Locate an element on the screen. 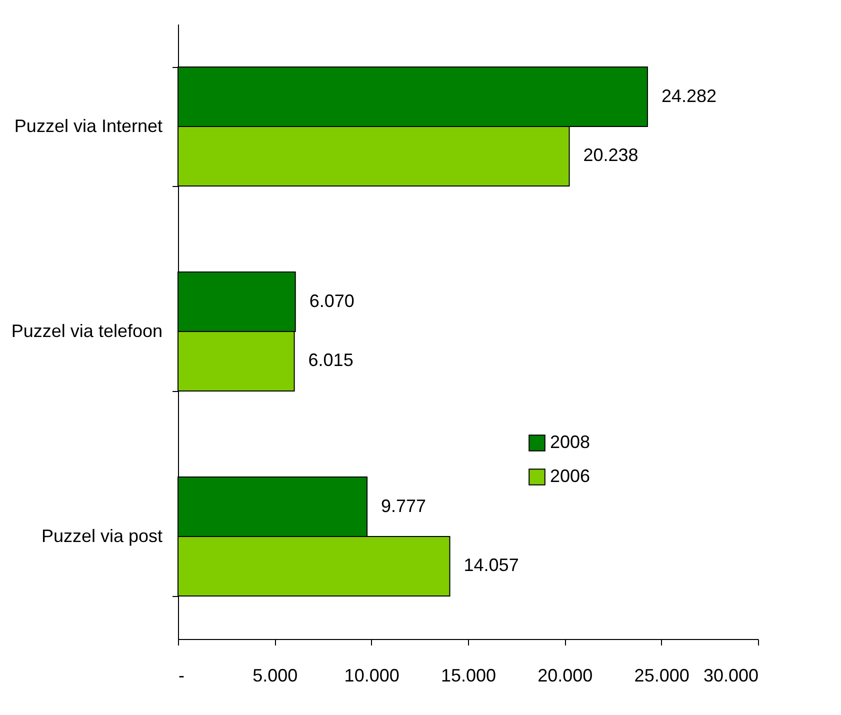  data-label: 6.015 is located at coordinates (331, 360).